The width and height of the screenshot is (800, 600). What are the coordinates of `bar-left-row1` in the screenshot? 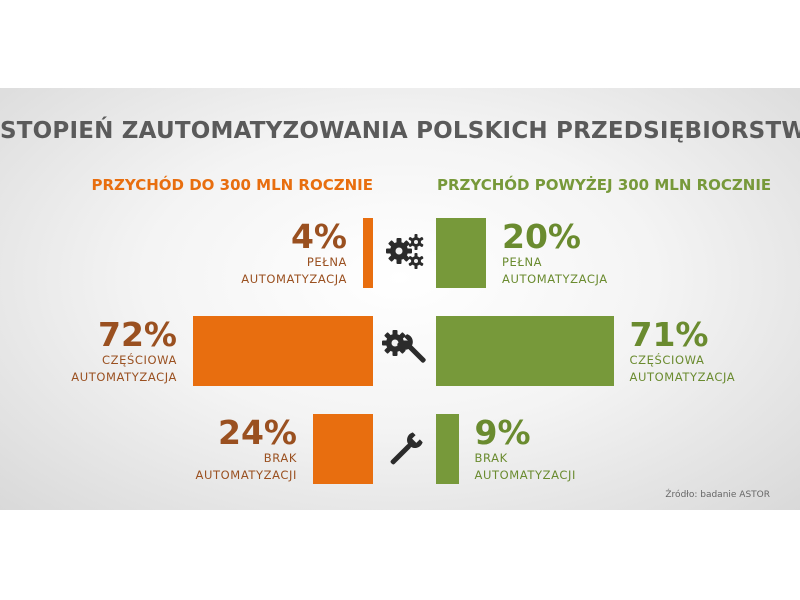 It's located at (283, 351).